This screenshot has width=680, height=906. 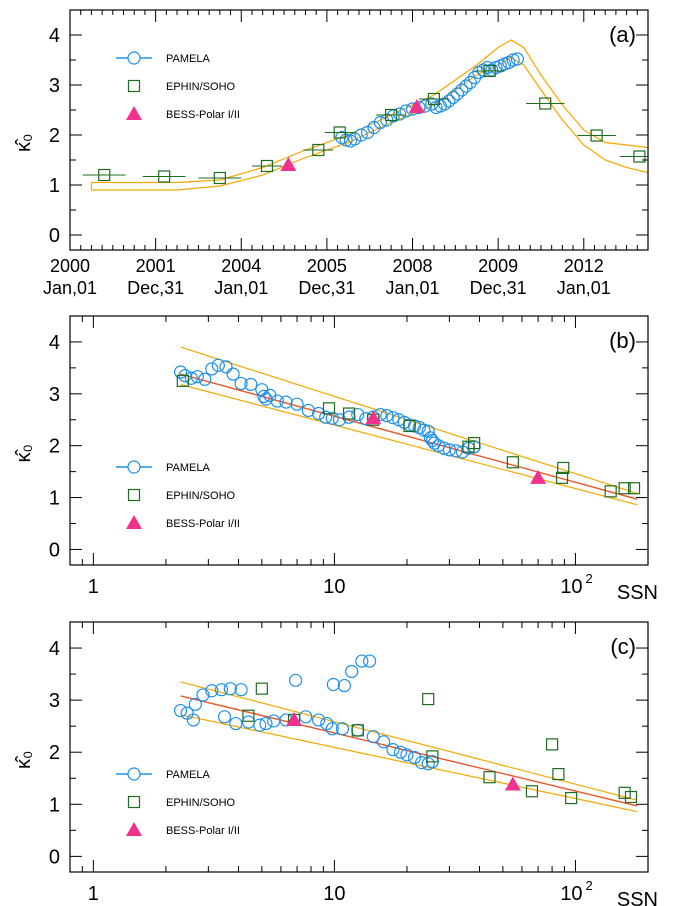 What do you see at coordinates (409, 436) in the screenshot?
I see `fit-line` at bounding box center [409, 436].